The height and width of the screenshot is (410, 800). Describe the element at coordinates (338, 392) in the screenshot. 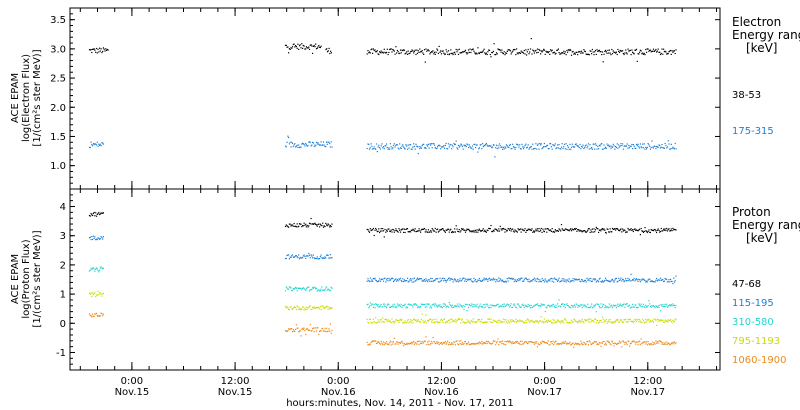

I see `xtick-day-label: Nov.16` at that location.